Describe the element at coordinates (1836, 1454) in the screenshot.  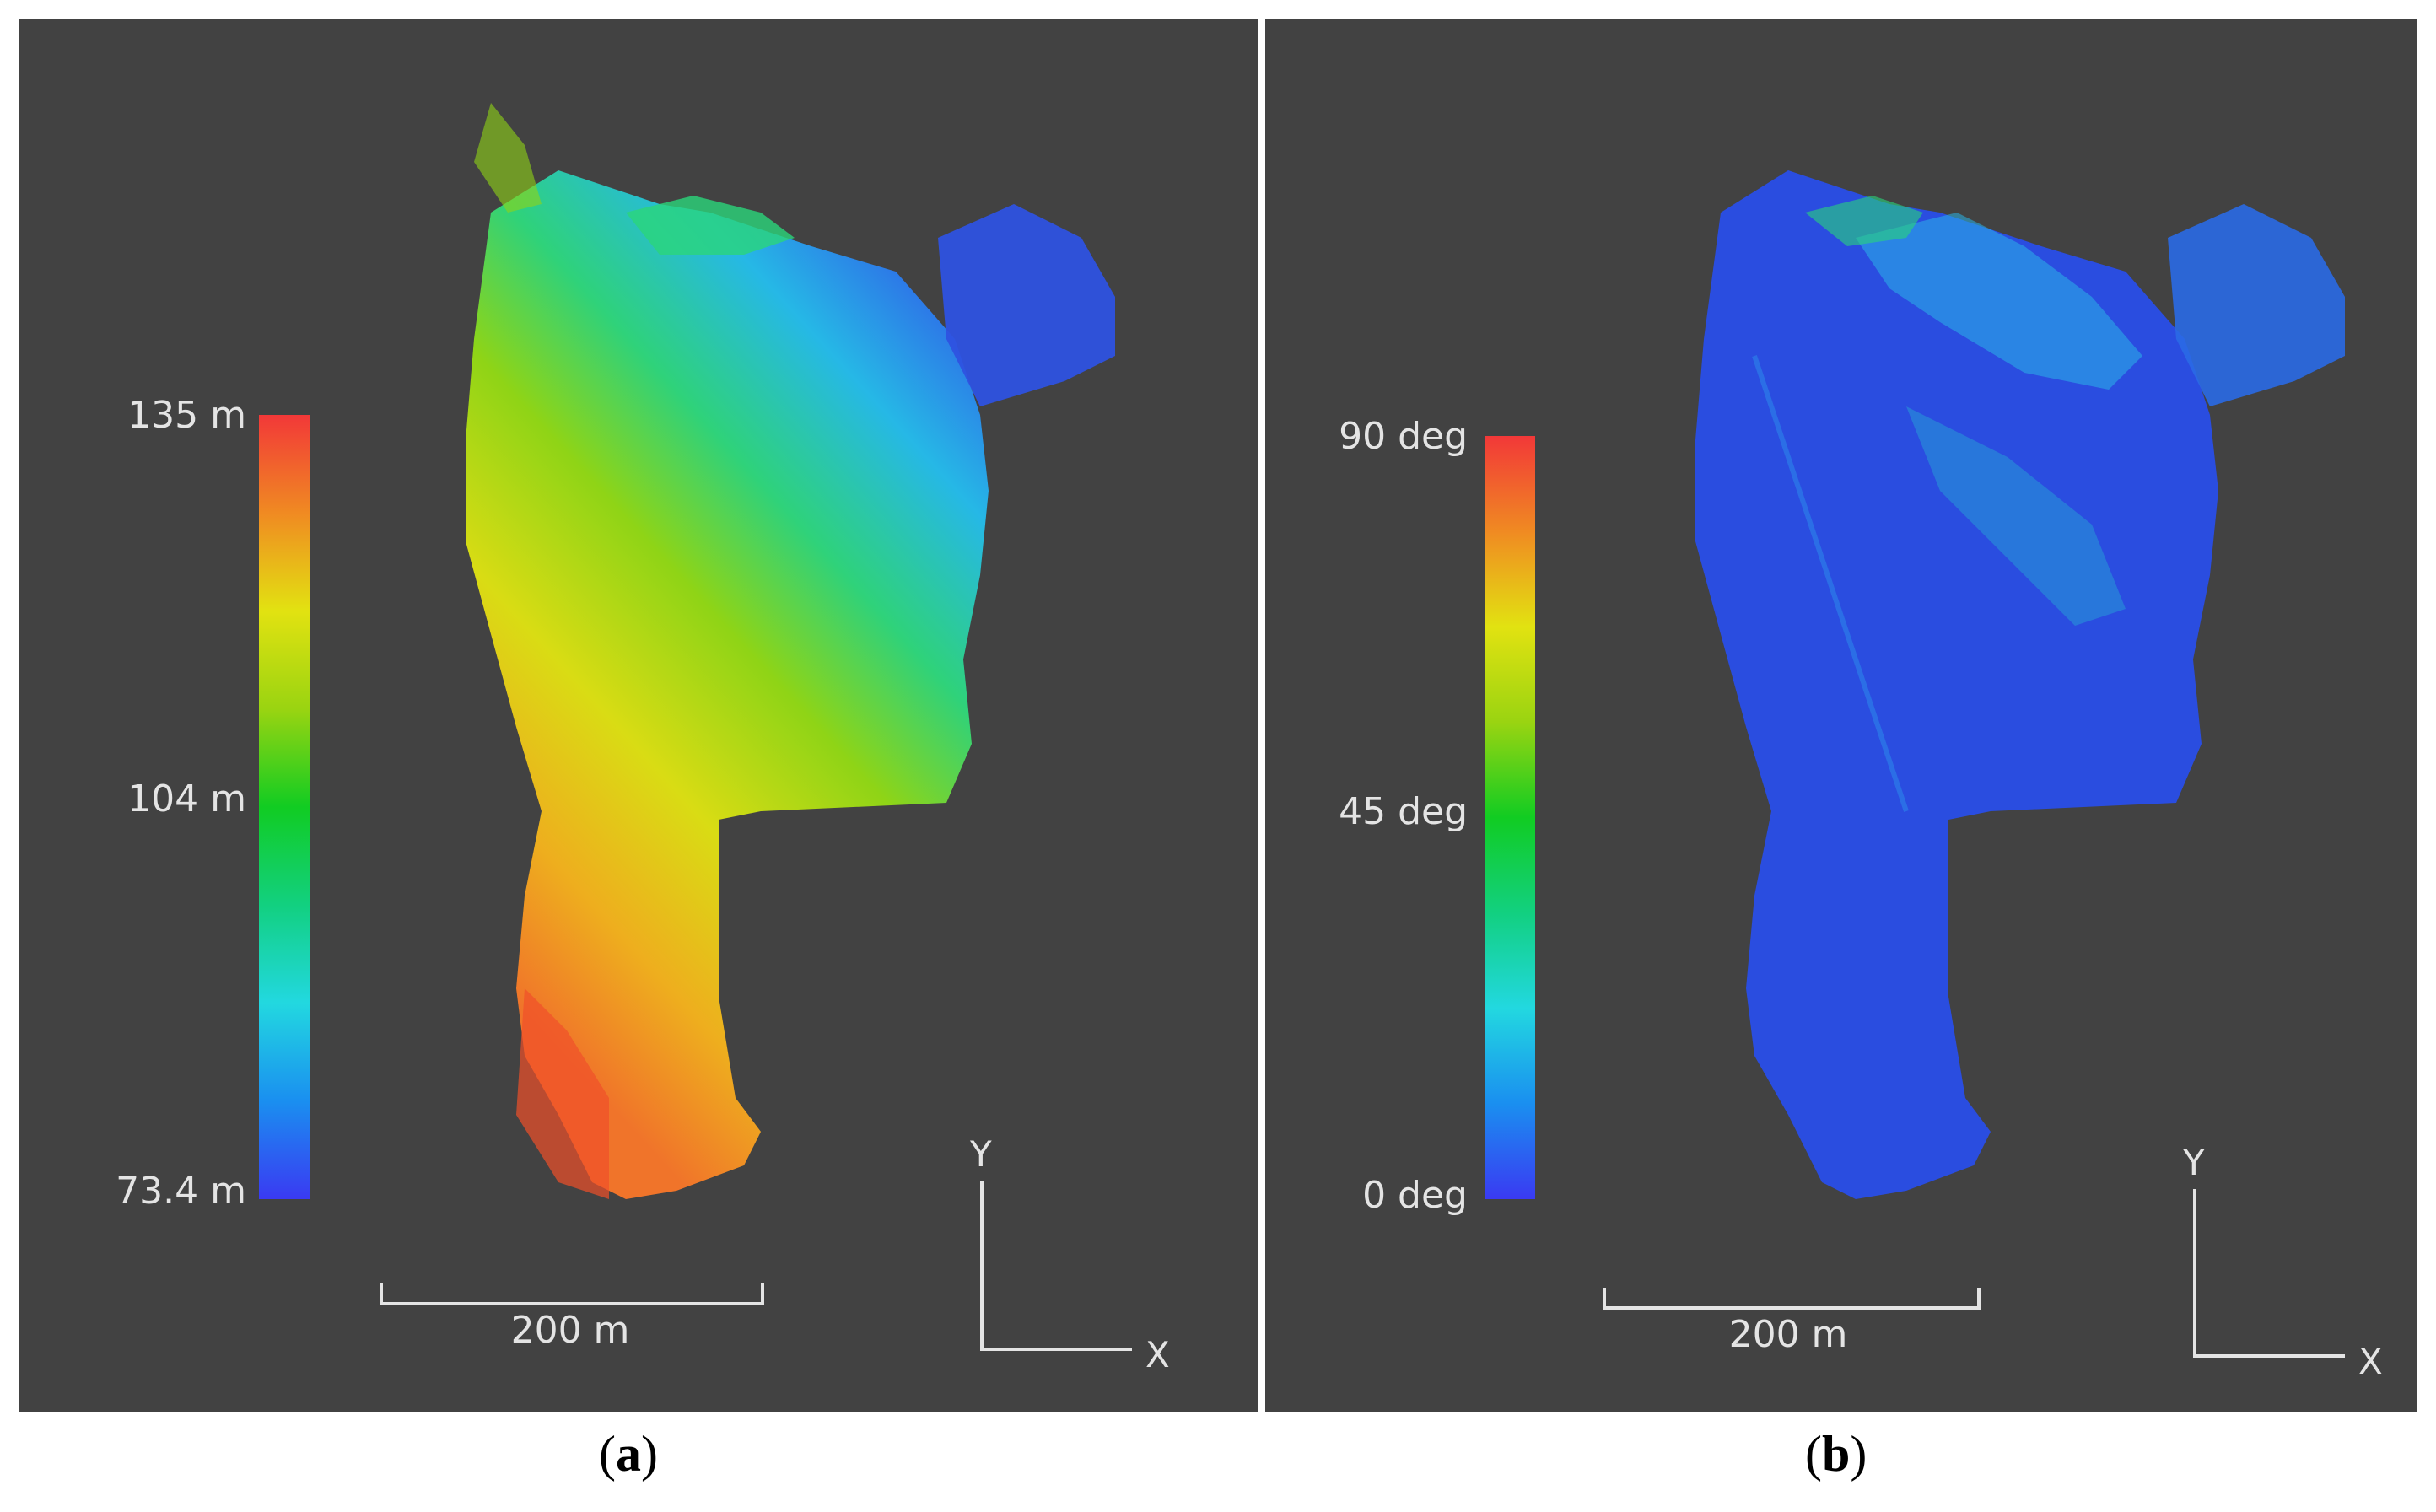
I see `caption-b: (b)` at that location.